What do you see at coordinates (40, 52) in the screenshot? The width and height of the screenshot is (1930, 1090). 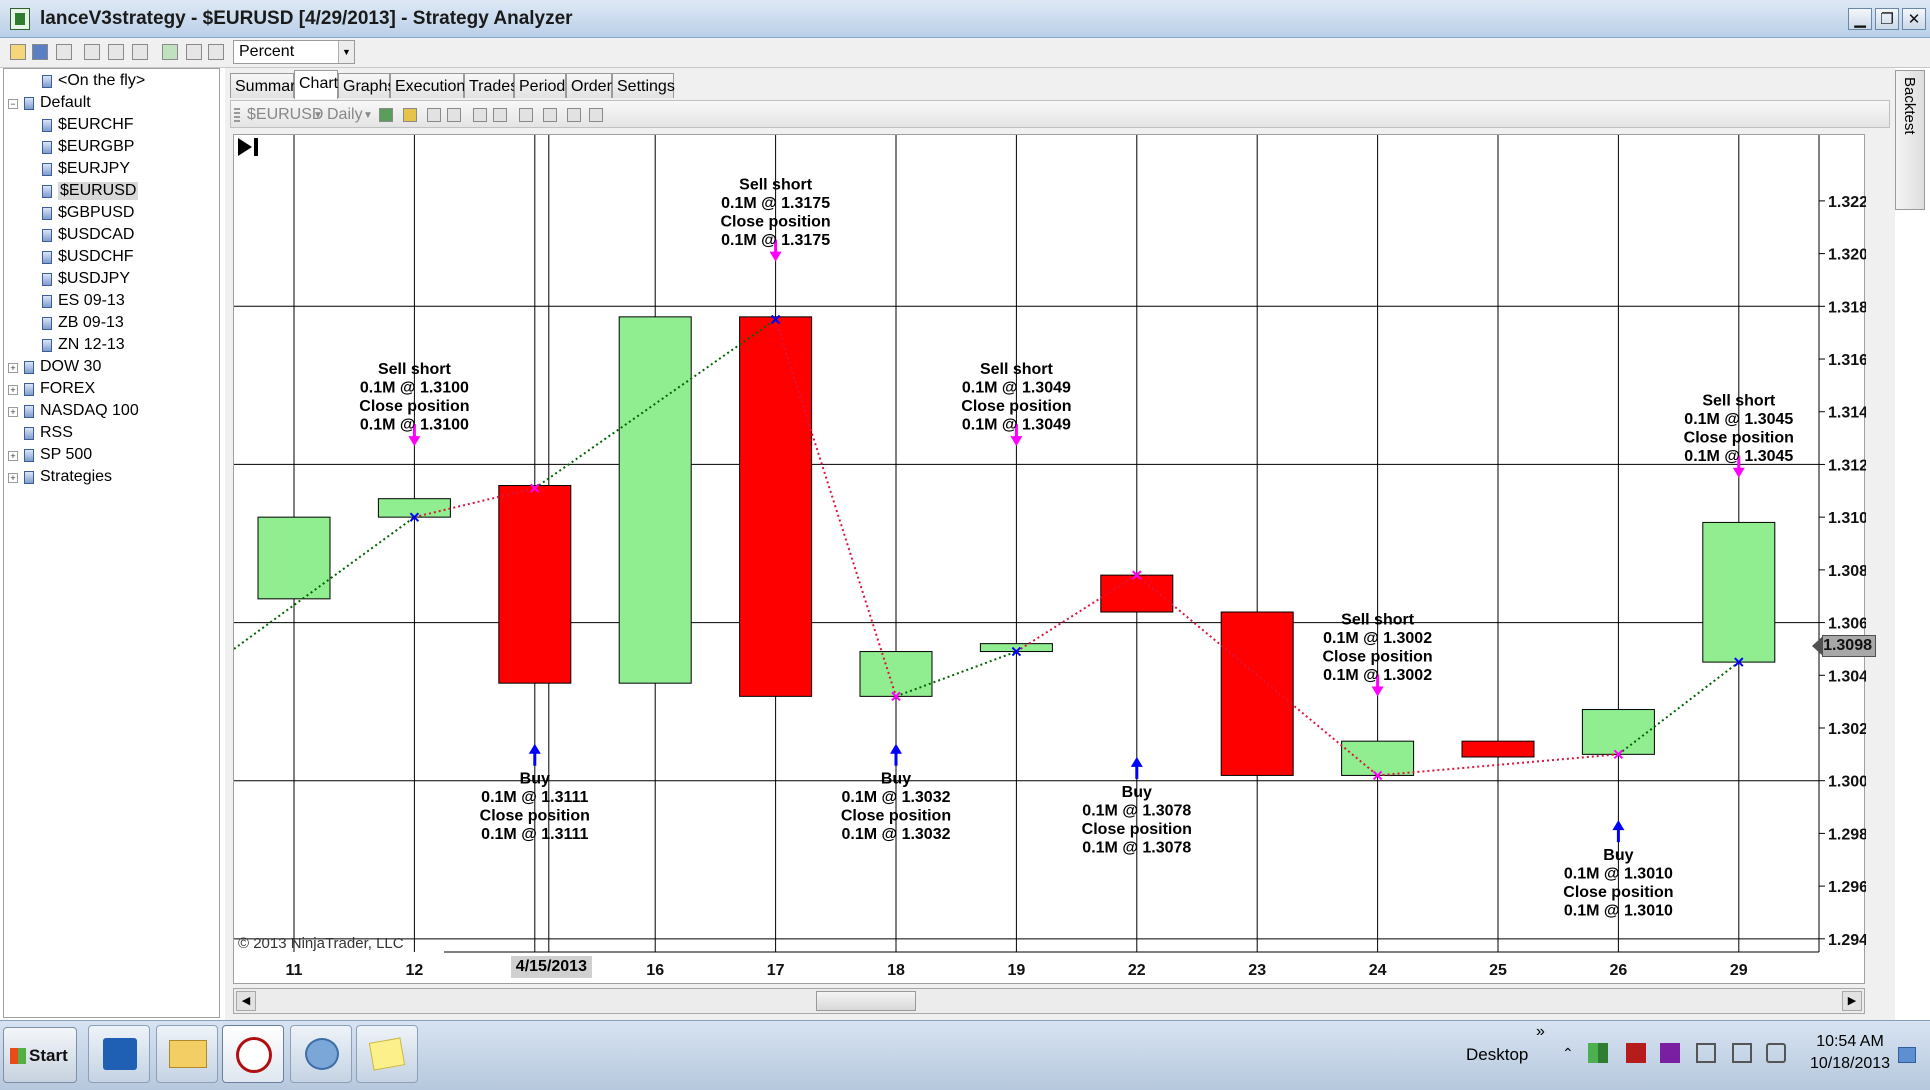 I see `save-icon` at bounding box center [40, 52].